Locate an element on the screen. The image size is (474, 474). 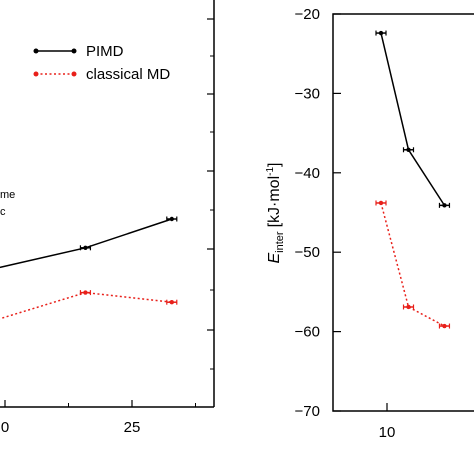
left-series-line-classical is located at coordinates (86, 305).